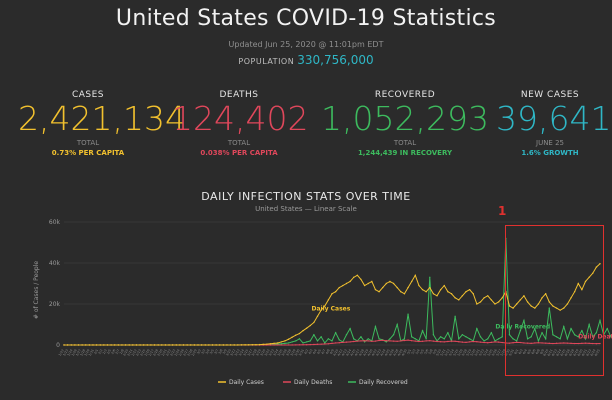  What do you see at coordinates (147, 353) in the screenshot?
I see `x-tick-label: 2/16` at bounding box center [147, 353].